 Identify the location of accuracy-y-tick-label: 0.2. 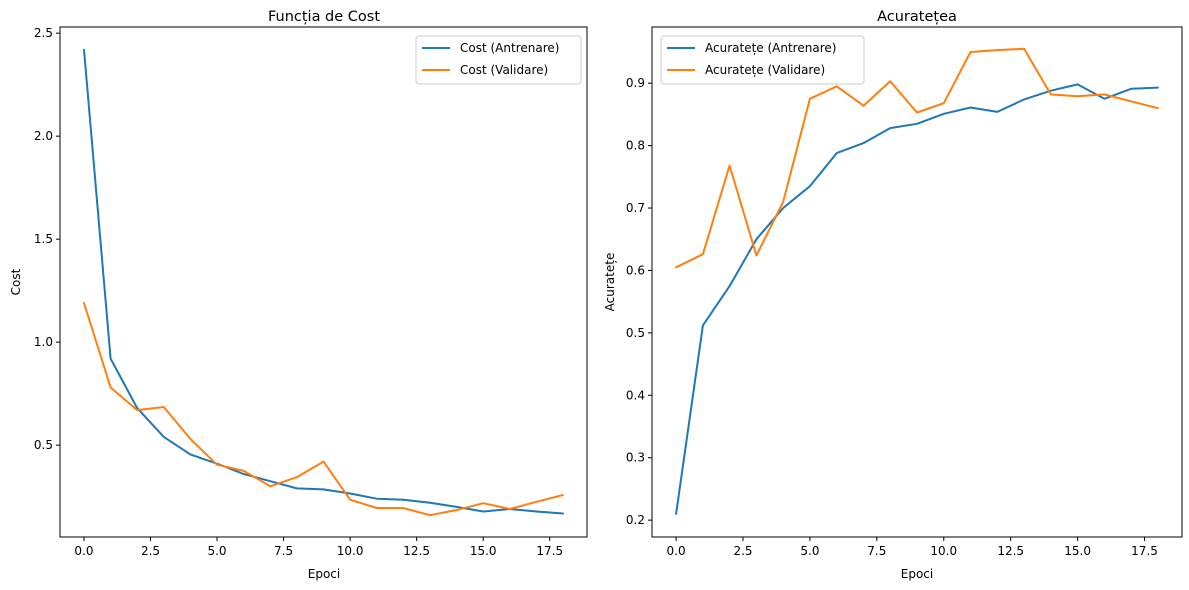
(635, 520).